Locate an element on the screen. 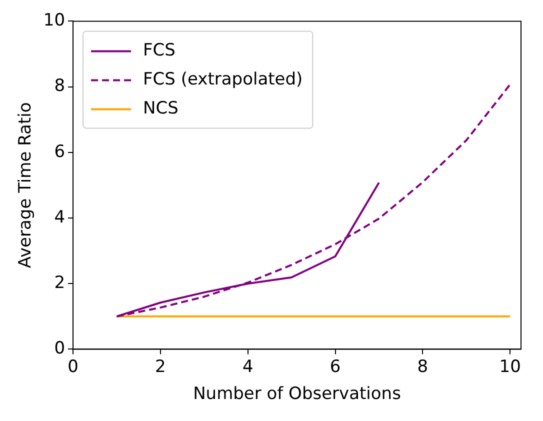 The image size is (543, 421). y-axis-title: Average Time Ratio is located at coordinates (26, 185).